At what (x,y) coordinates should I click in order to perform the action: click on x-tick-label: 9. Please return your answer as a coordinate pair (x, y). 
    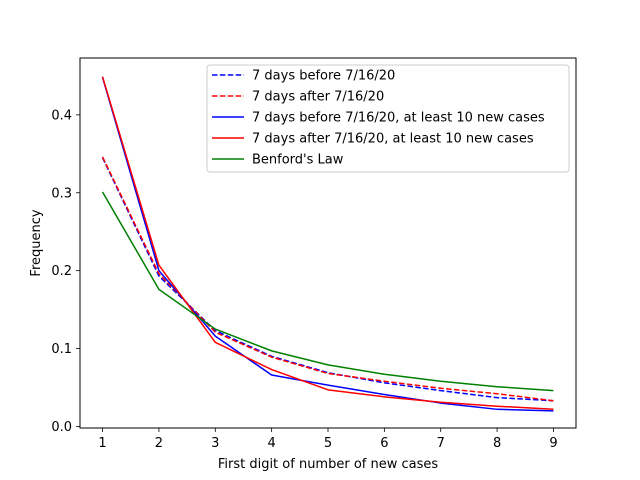
    Looking at the image, I should click on (553, 443).